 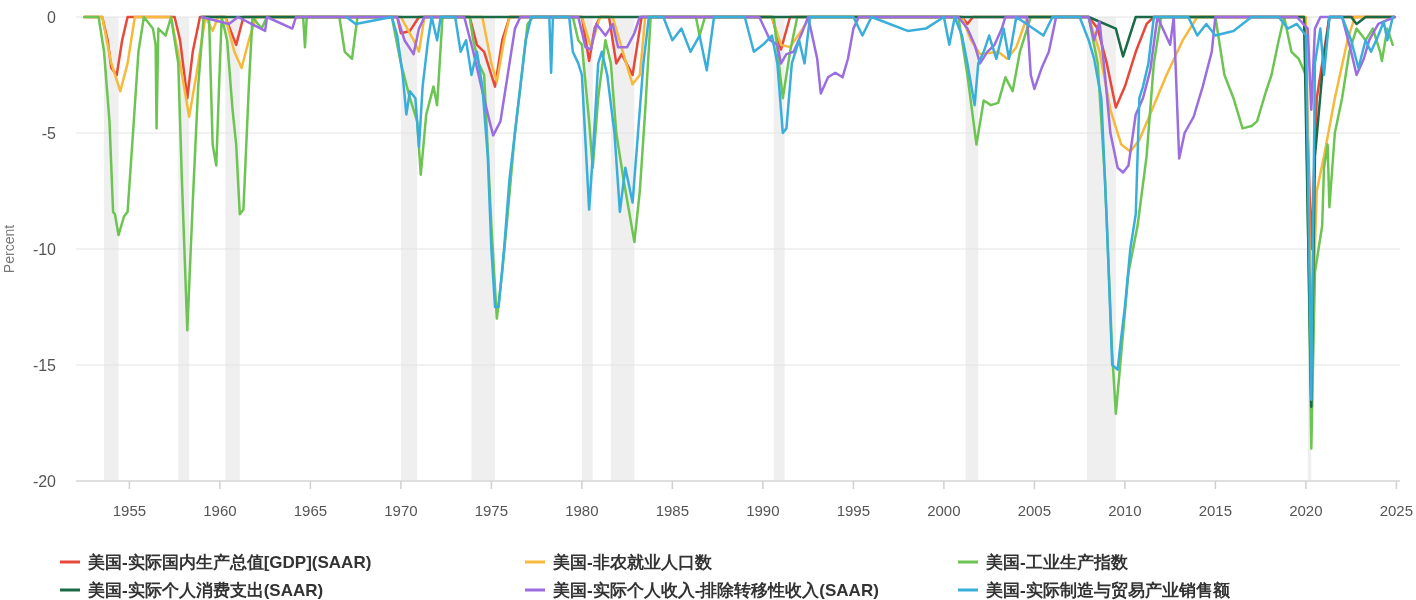 What do you see at coordinates (129, 510) in the screenshot?
I see `x-tick-label: 1955` at bounding box center [129, 510].